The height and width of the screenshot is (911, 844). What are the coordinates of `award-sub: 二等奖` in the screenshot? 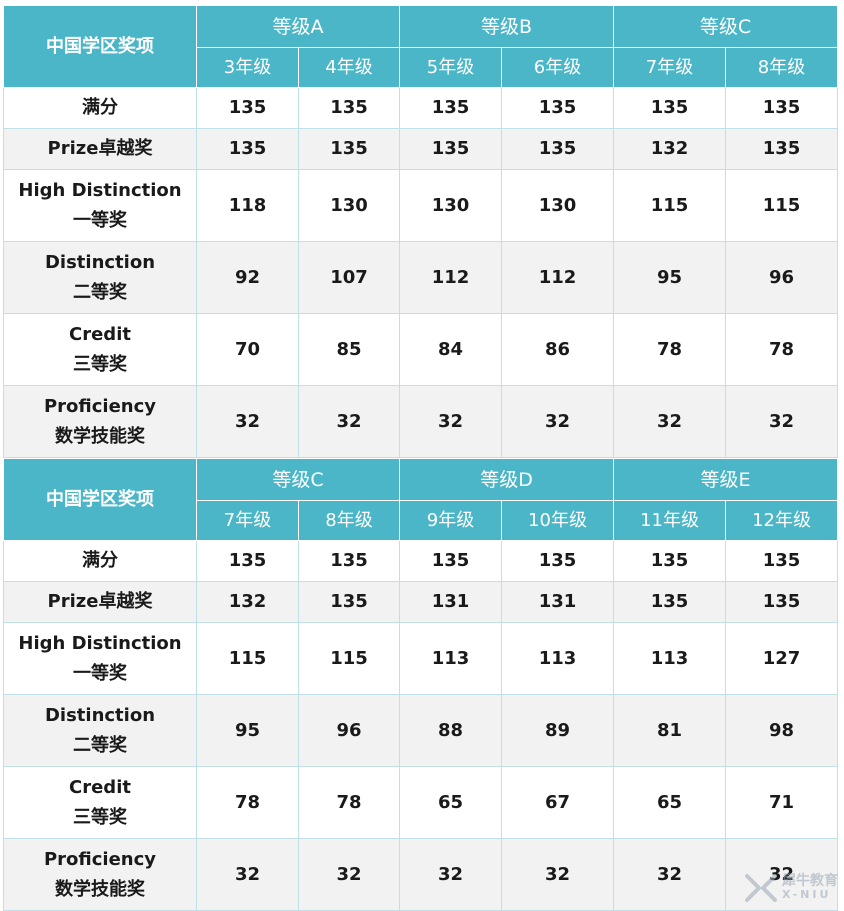 It's located at (100, 292).